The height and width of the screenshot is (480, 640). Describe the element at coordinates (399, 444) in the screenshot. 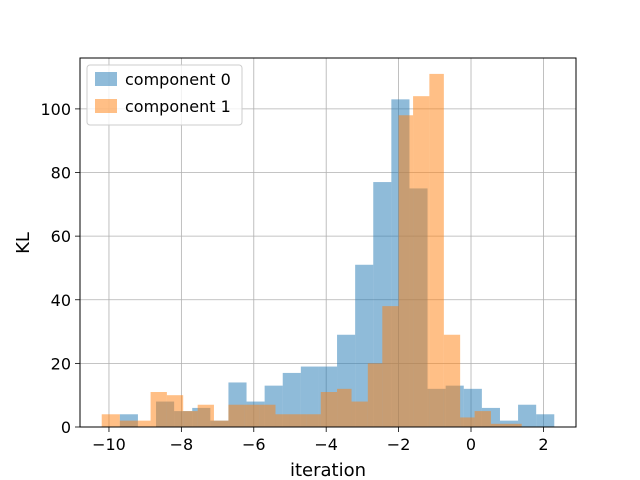

I see `x-tick-label: −2` at that location.